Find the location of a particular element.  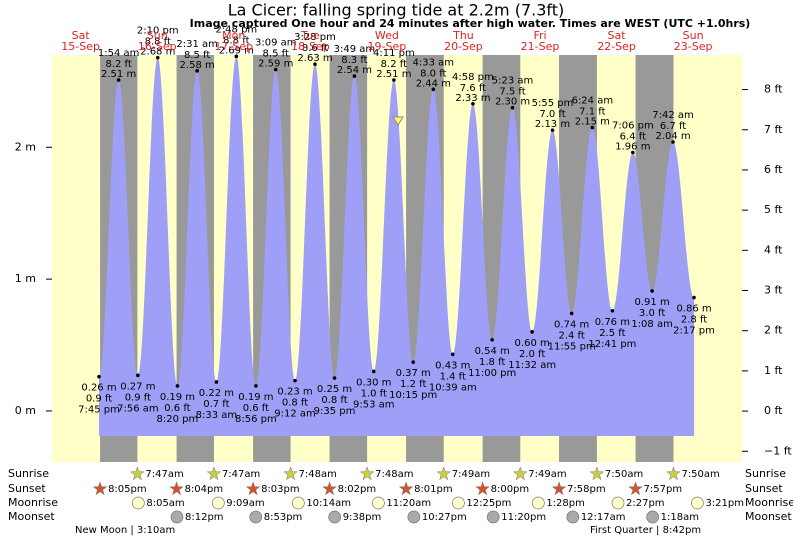

tide-height: 0.54 m is located at coordinates (492, 351).